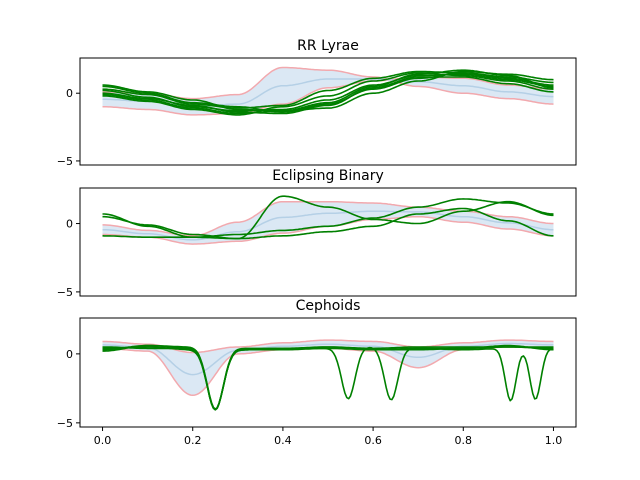  What do you see at coordinates (328, 176) in the screenshot?
I see `subplot-title: Eclipsing Binary` at bounding box center [328, 176].